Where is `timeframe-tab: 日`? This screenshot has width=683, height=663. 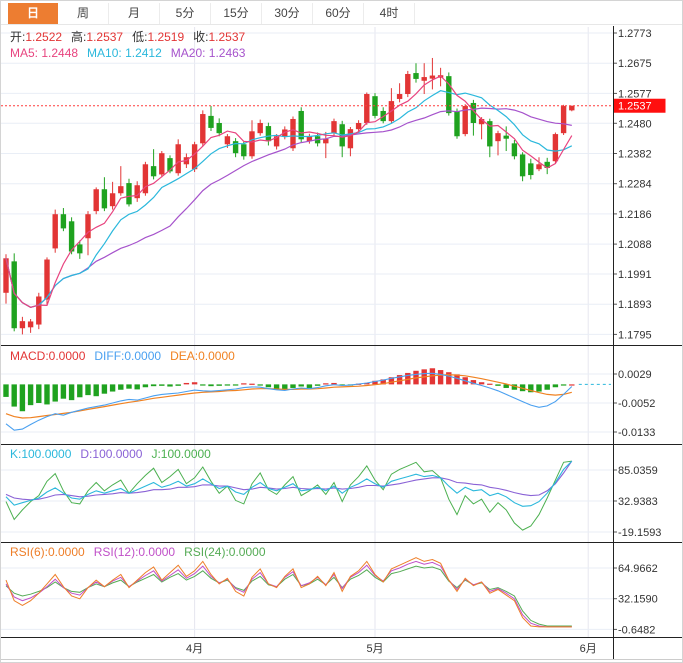 timeframe-tab: 日 is located at coordinates (33, 13).